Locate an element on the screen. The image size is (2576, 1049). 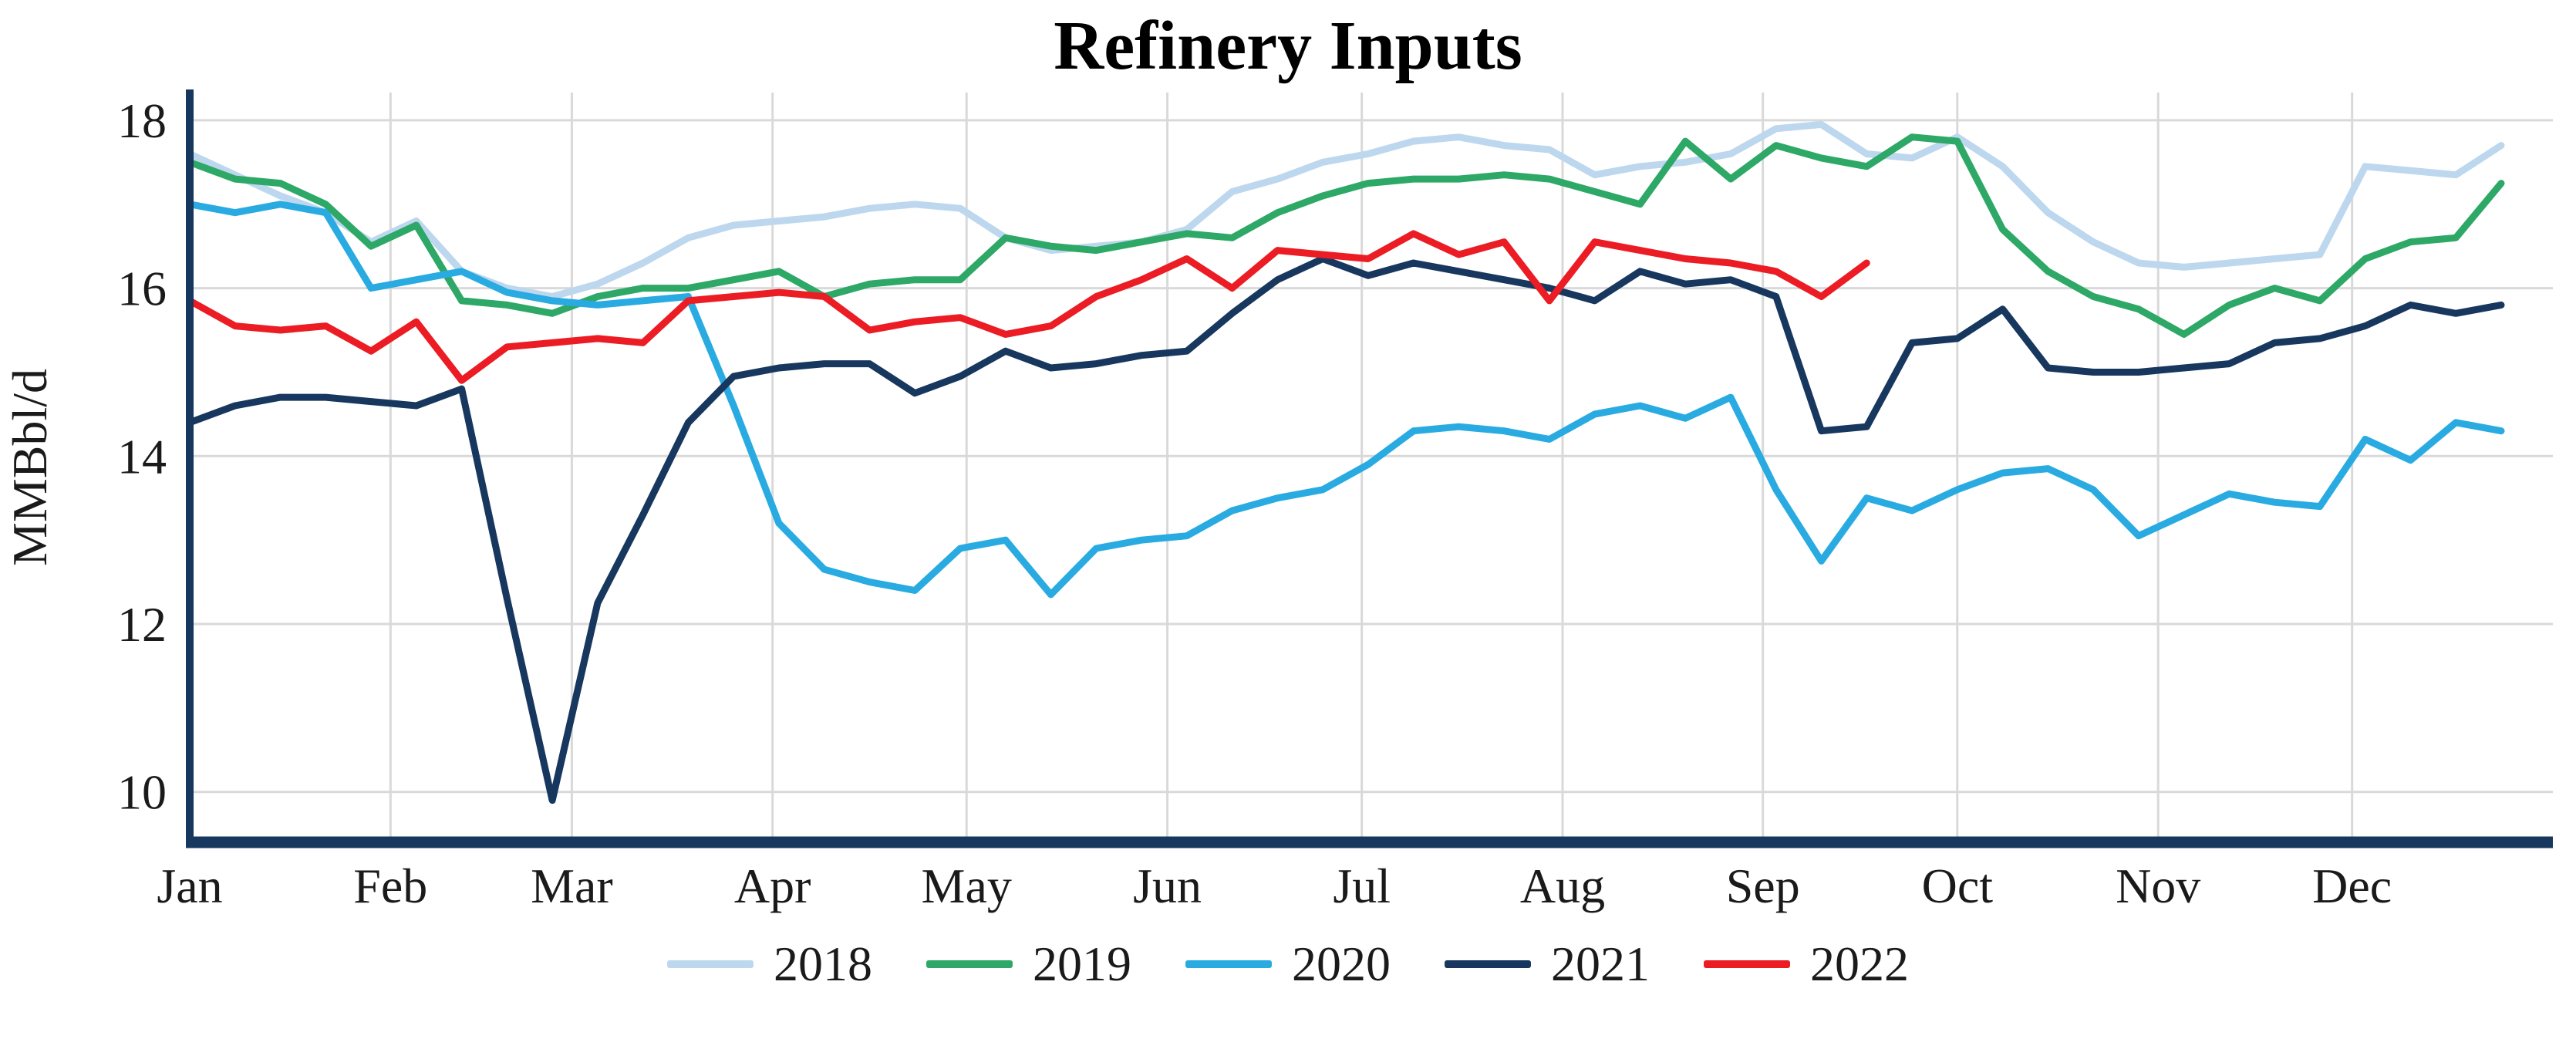
y-tick-label: 12 is located at coordinates (142, 624).